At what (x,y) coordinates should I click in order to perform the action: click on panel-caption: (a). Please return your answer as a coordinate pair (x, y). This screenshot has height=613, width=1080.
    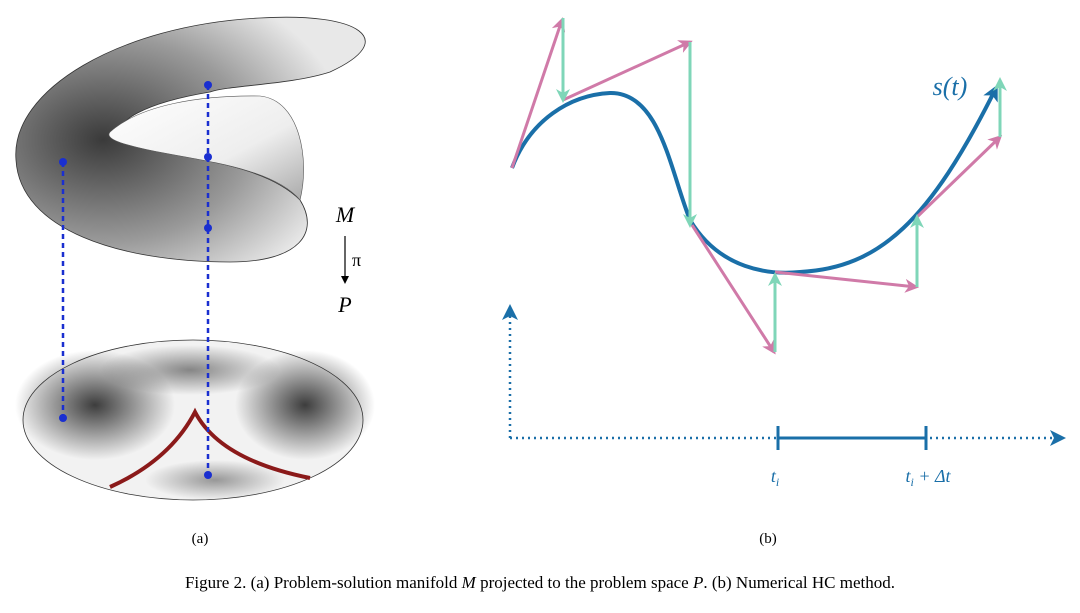
    Looking at the image, I should click on (200, 539).